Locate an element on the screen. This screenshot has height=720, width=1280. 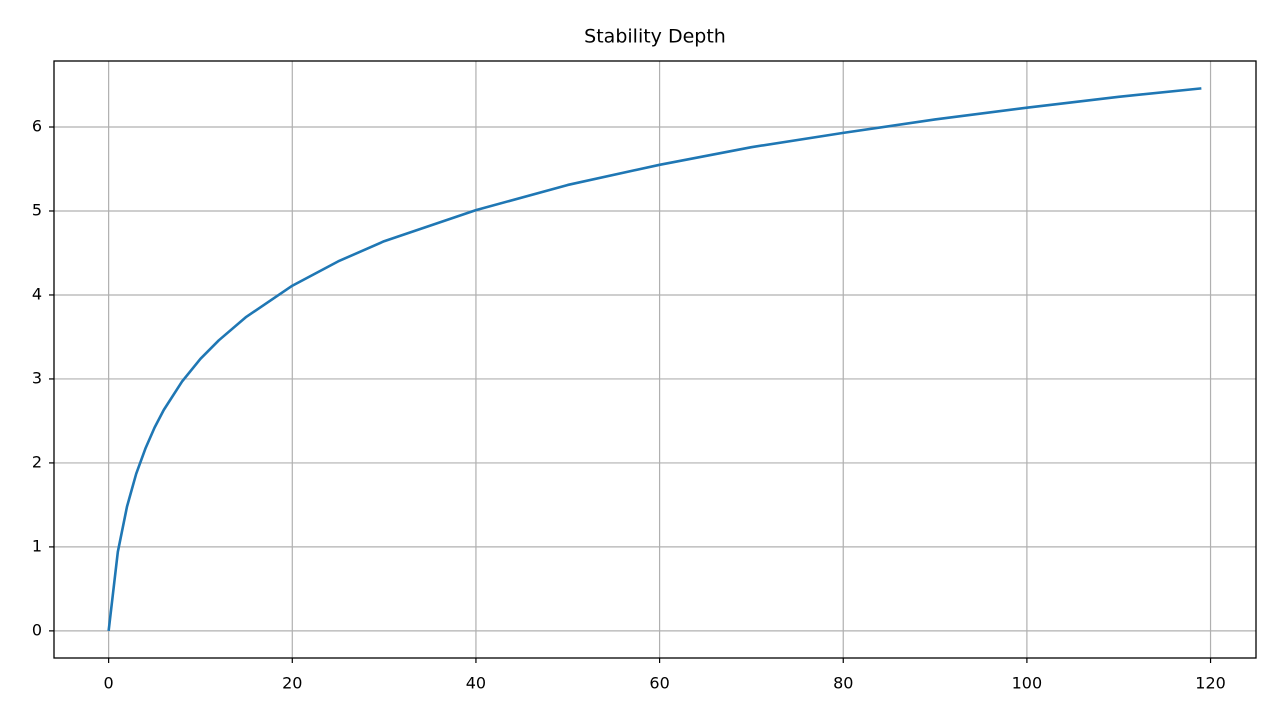
y-tick-label: 0 is located at coordinates (37, 629).